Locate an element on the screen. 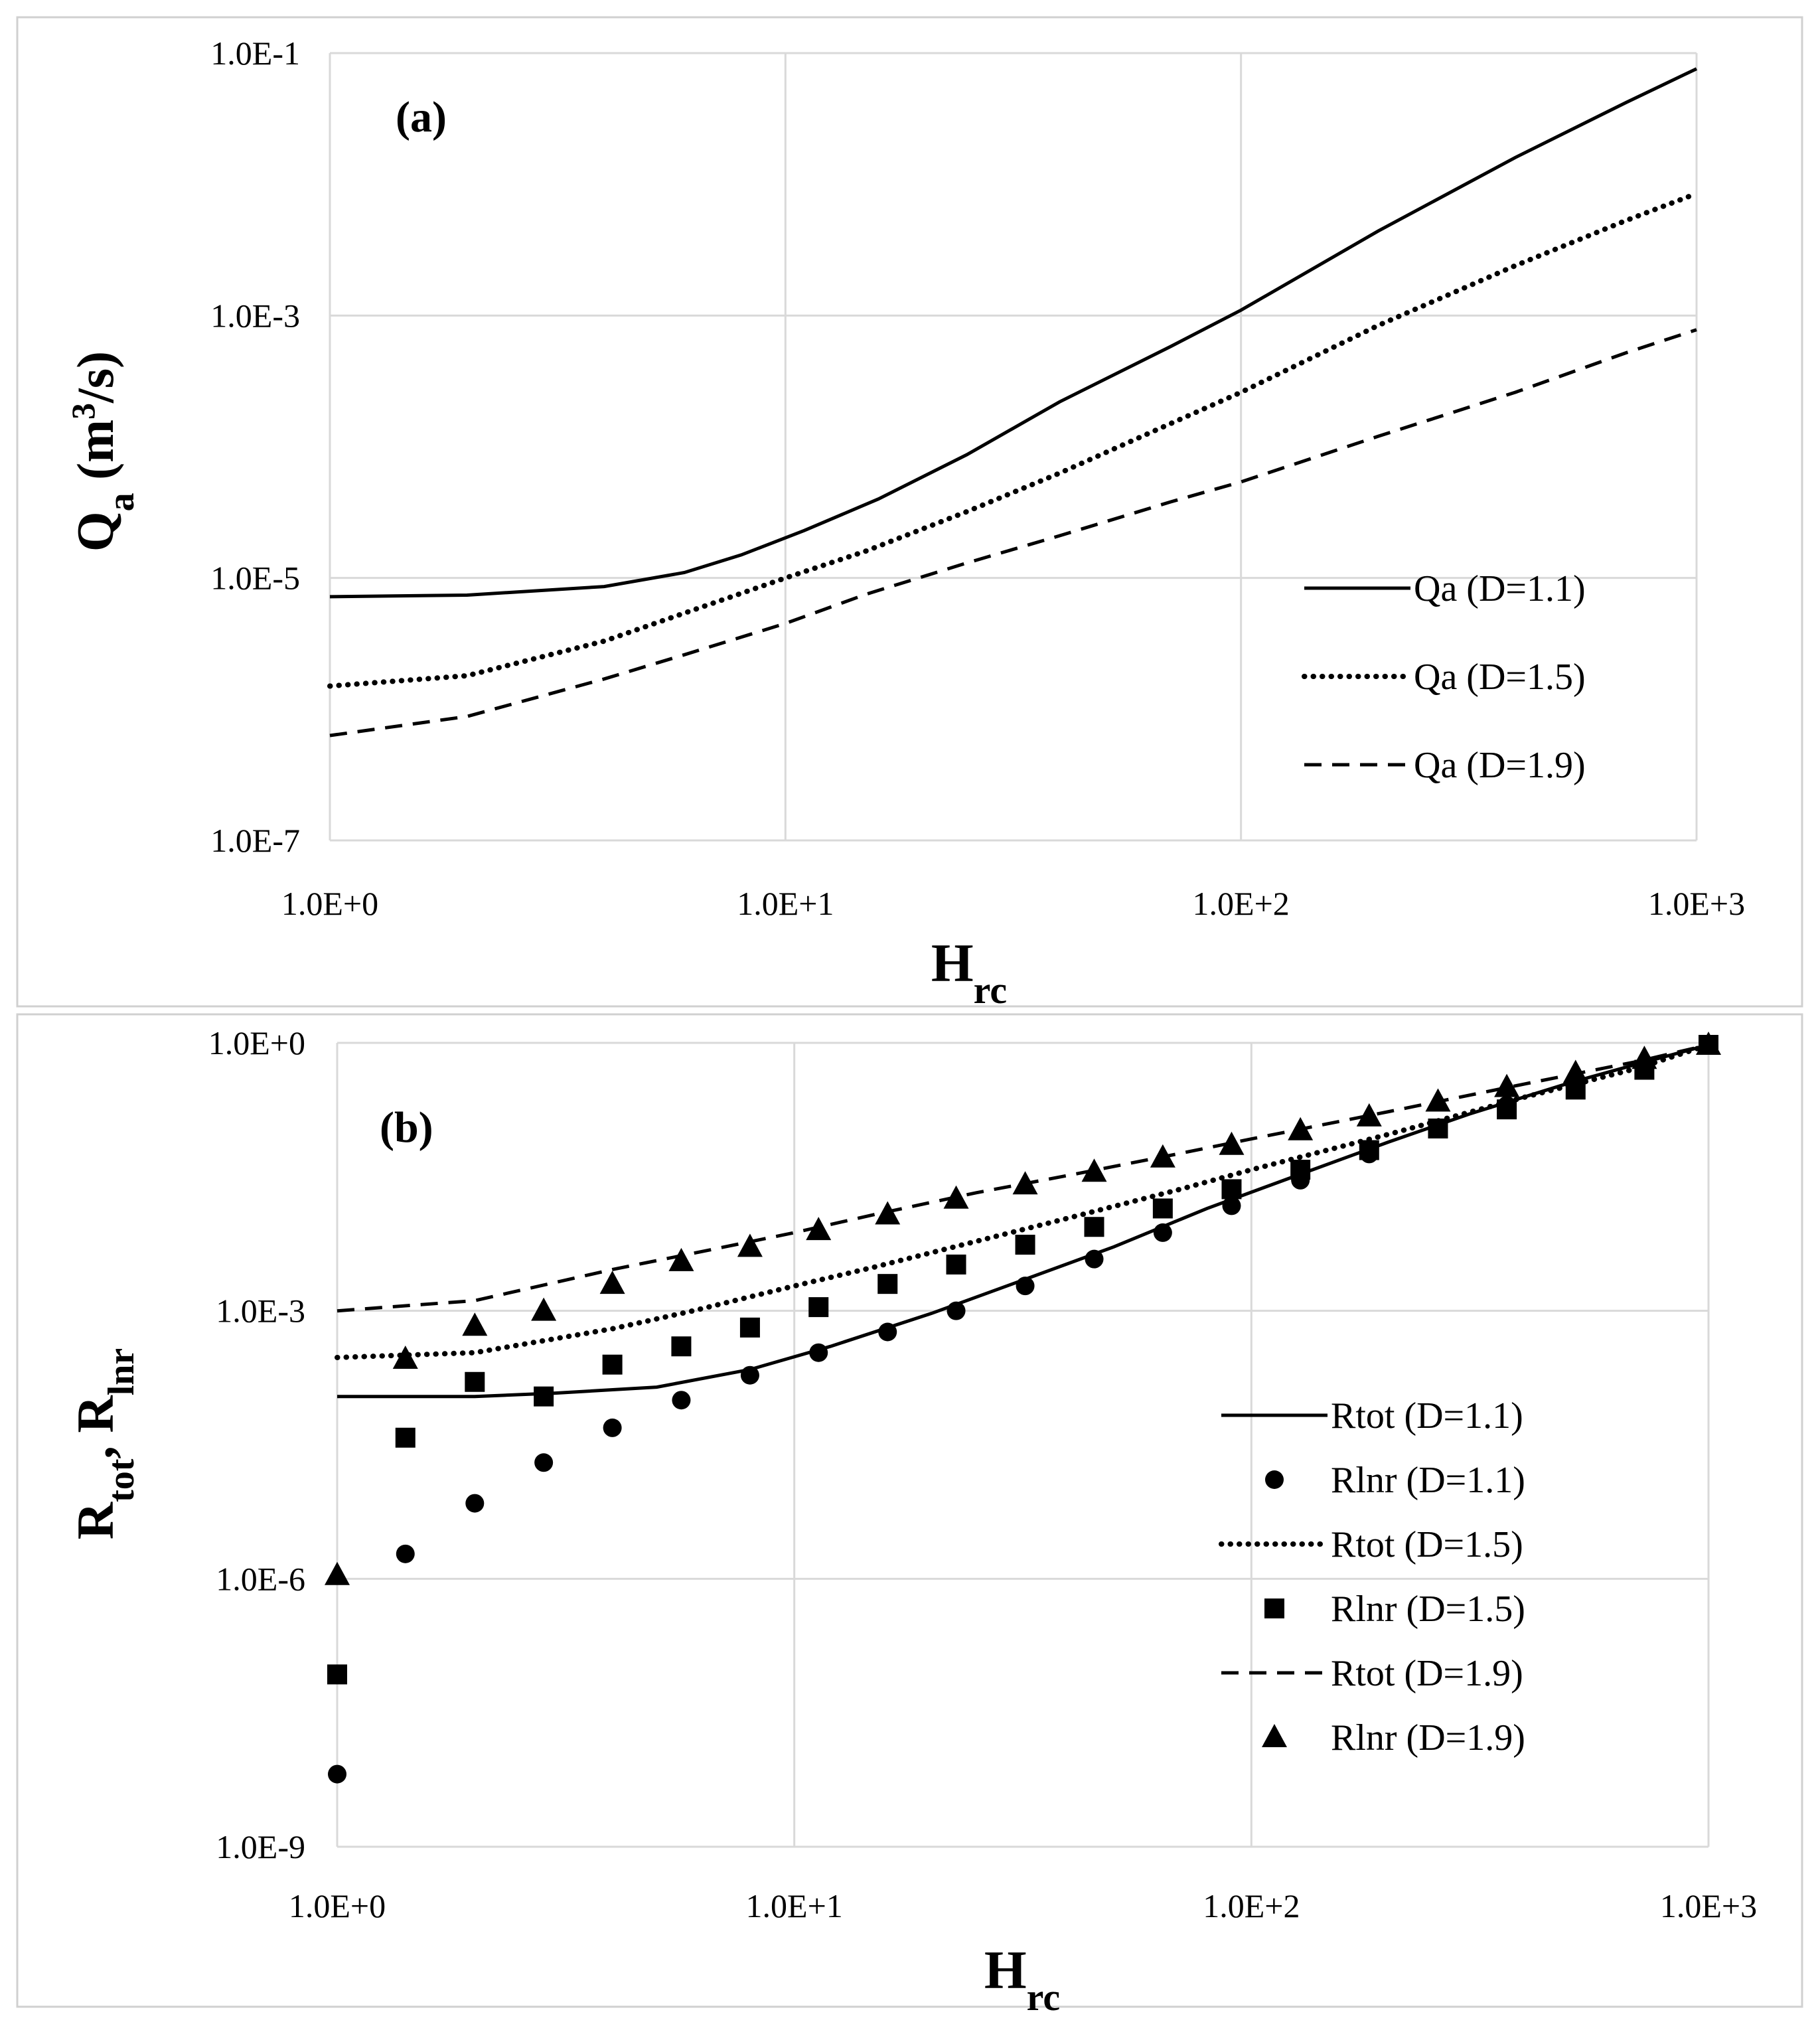  legend-label: Rlnr (D=1.1) is located at coordinates (1428, 1480).